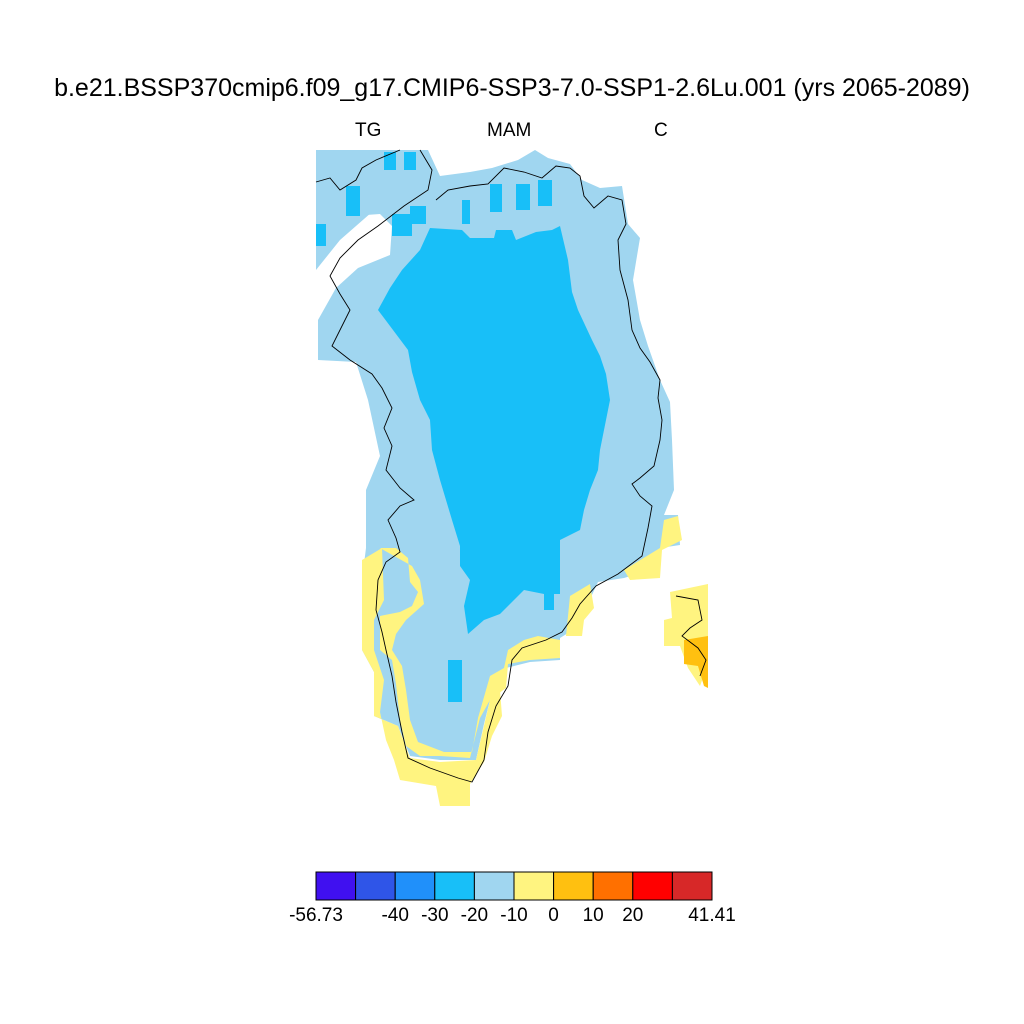  I want to click on south-coast-region, so click(470, 653).